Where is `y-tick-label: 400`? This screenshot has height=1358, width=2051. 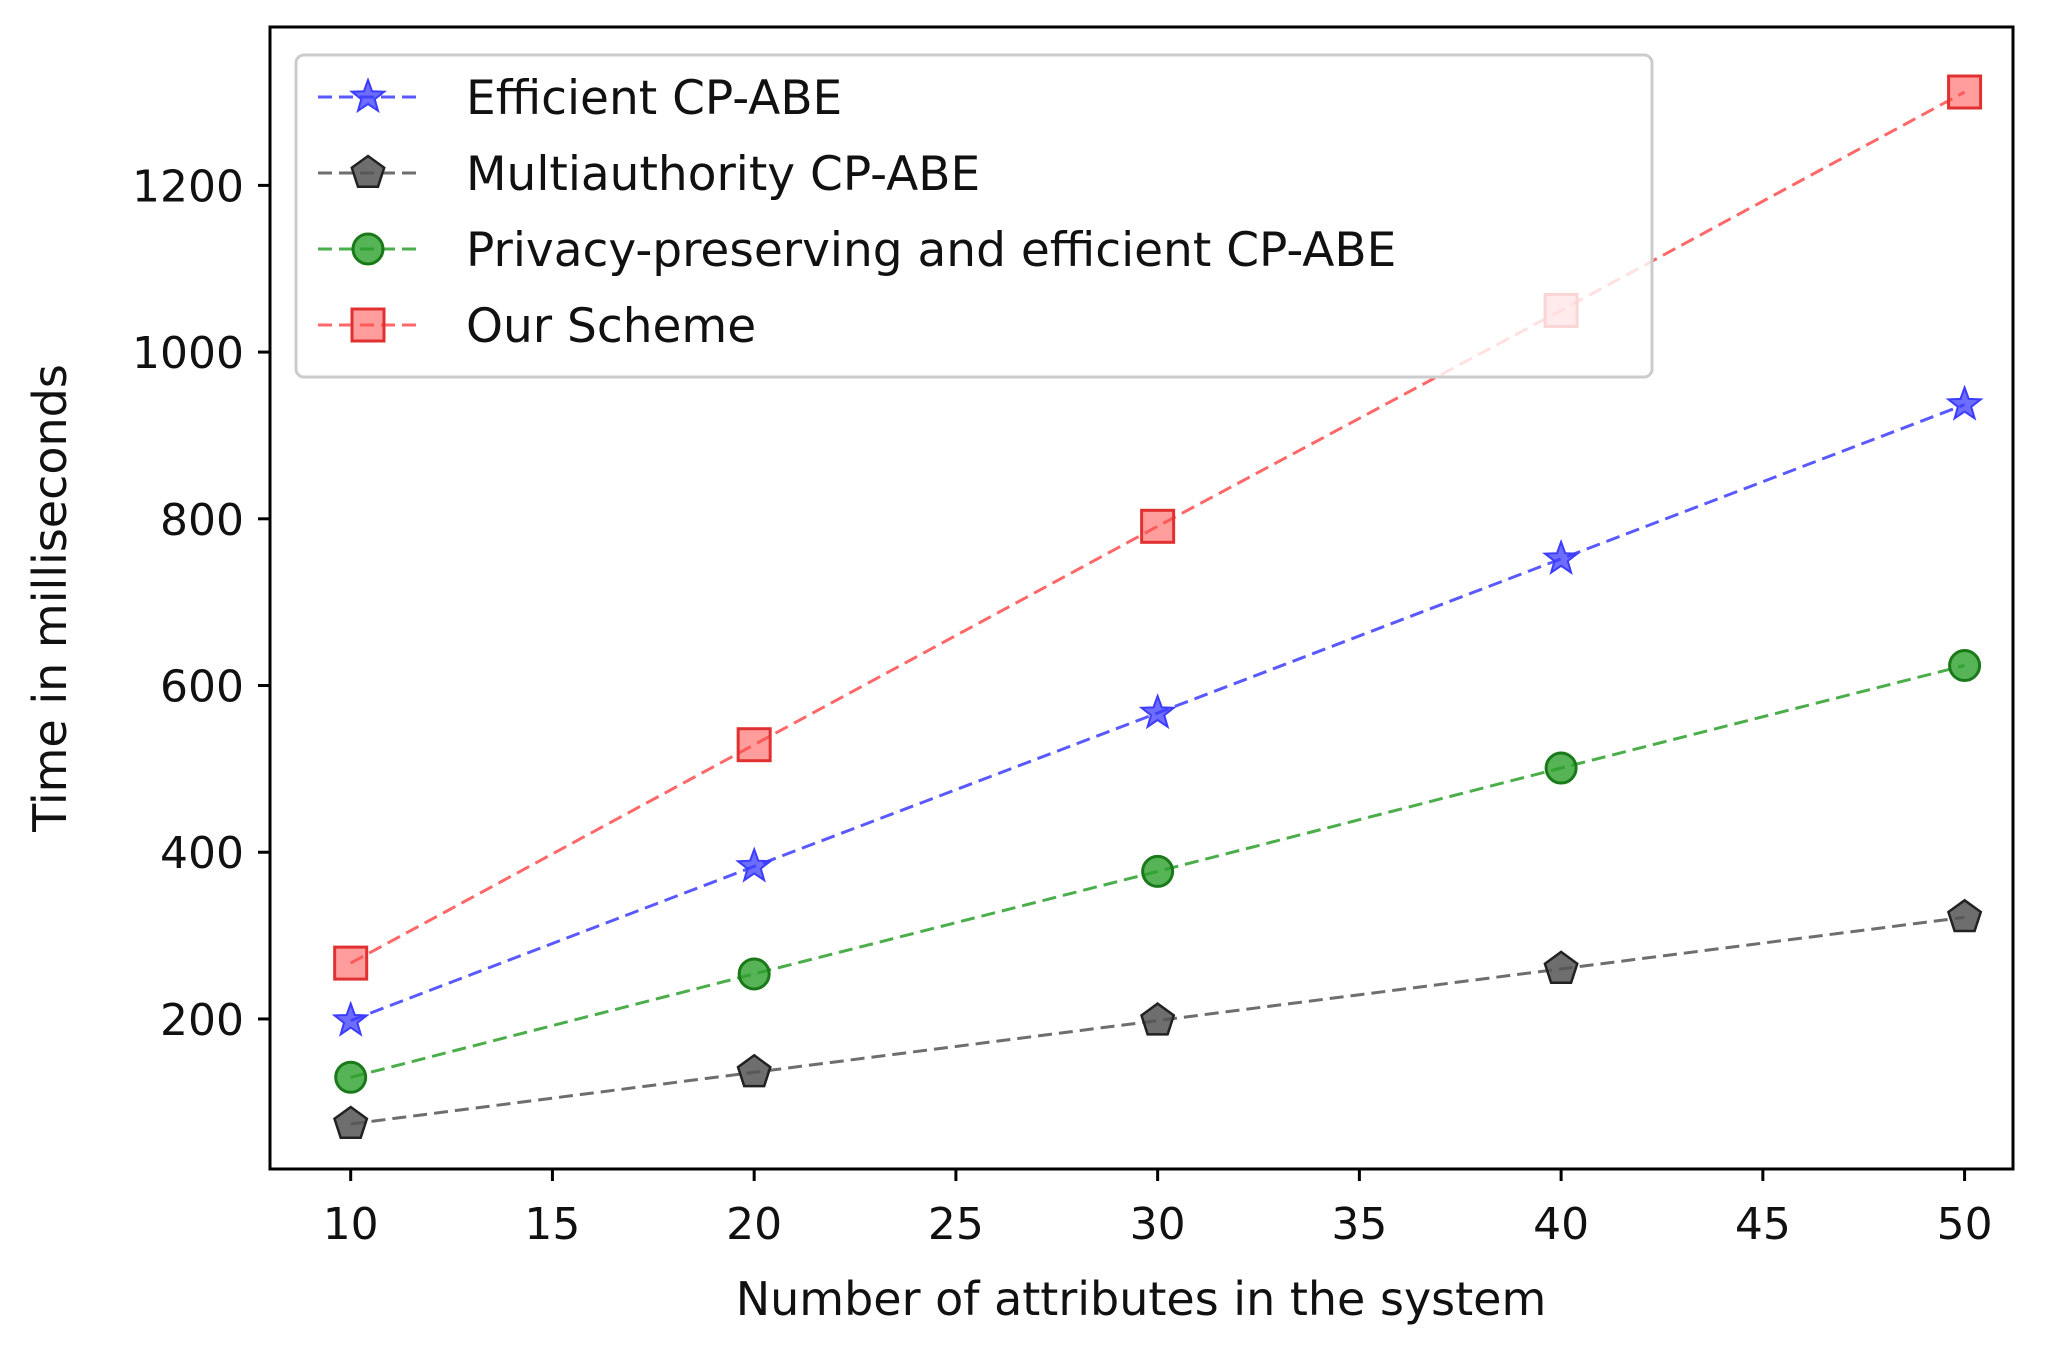
y-tick-label: 400 is located at coordinates (202, 853).